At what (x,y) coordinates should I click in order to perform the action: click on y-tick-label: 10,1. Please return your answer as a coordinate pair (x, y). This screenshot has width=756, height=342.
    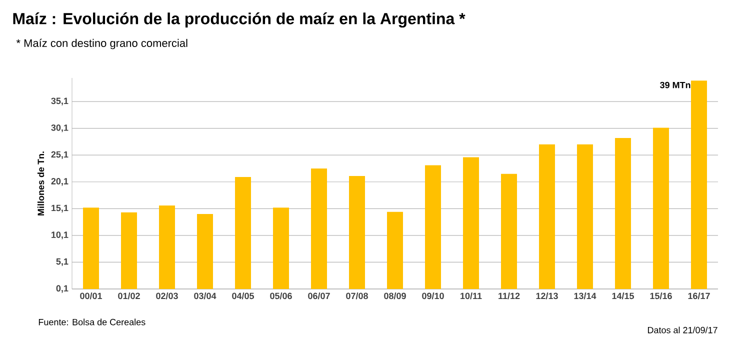
    Looking at the image, I should click on (60, 236).